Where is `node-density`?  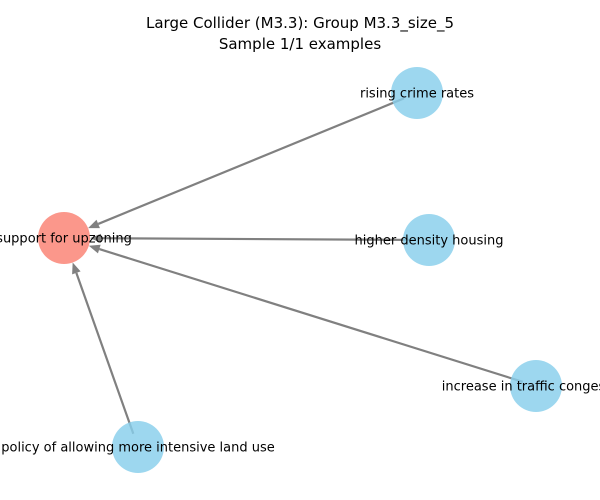
node-density is located at coordinates (429, 240).